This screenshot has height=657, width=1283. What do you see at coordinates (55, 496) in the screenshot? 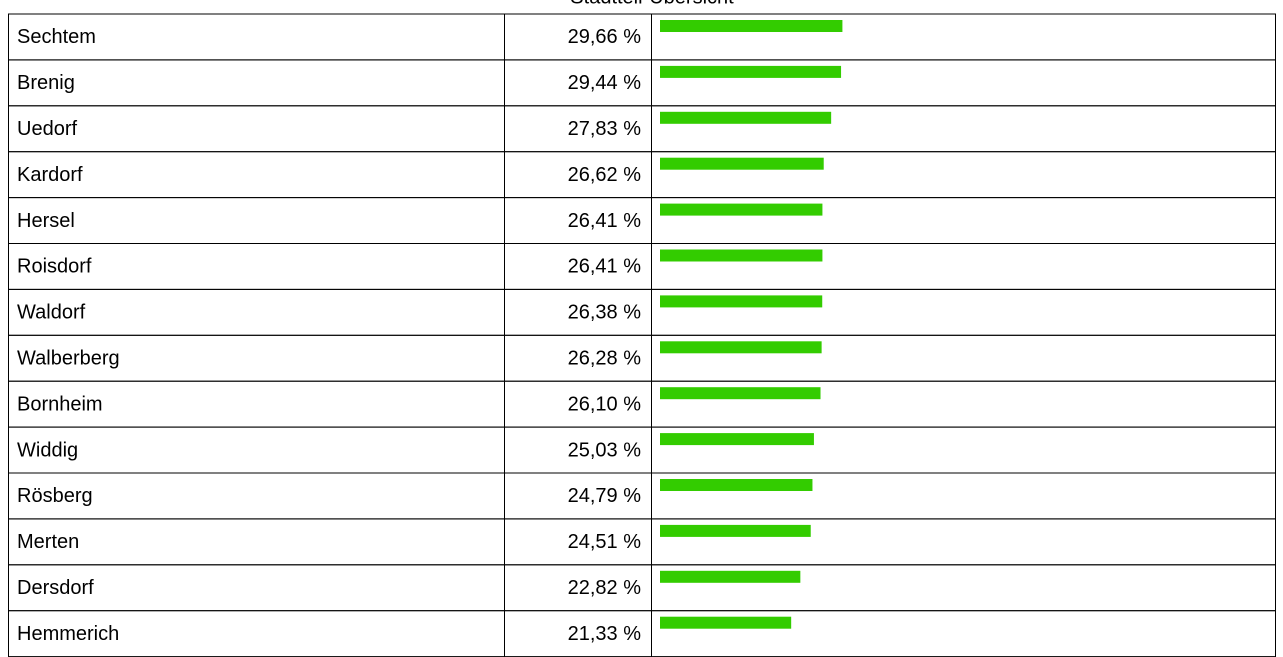
I see `category-label: Rösberg` at bounding box center [55, 496].